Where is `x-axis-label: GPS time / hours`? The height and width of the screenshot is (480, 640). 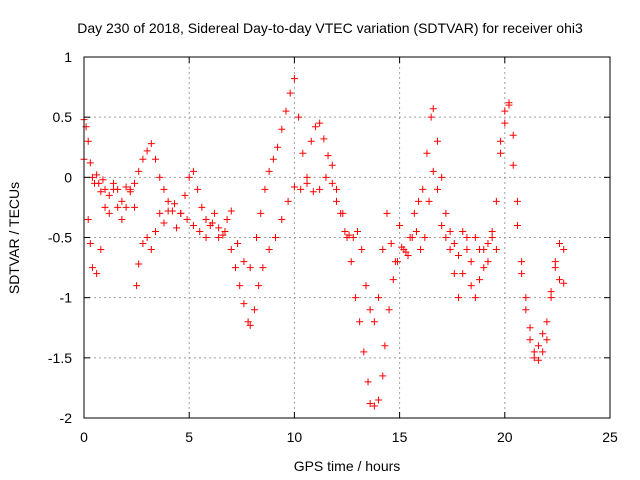
x-axis-label: GPS time / hours is located at coordinates (347, 466).